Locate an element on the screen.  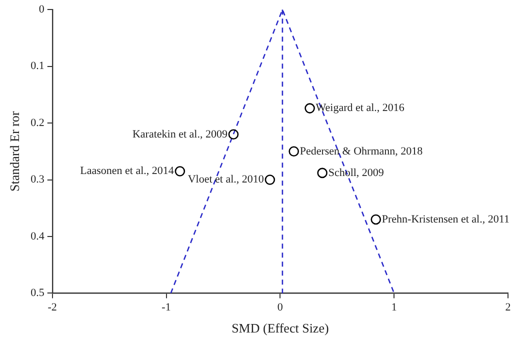
x-tick-label: 2 is located at coordinates (508, 308).